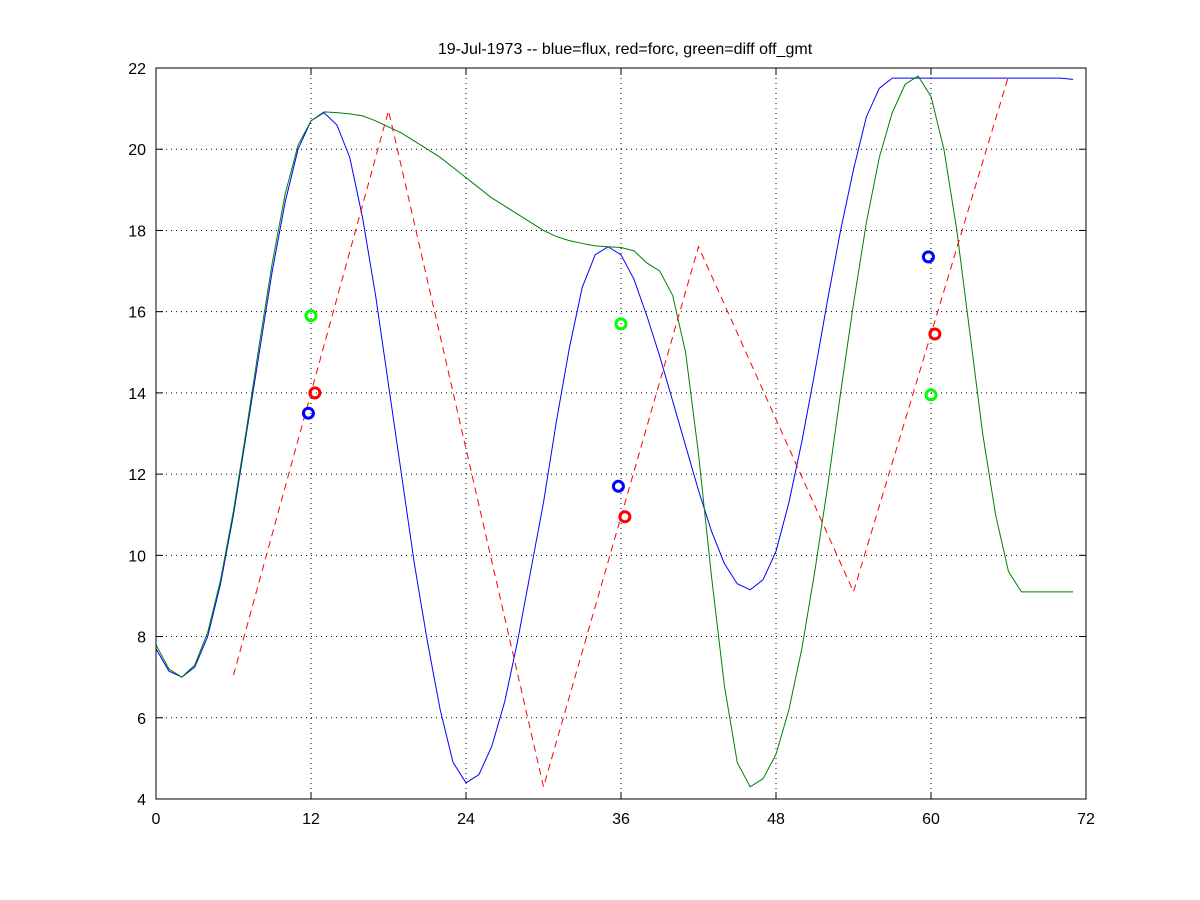 Image resolution: width=1200 pixels, height=900 pixels. What do you see at coordinates (137, 475) in the screenshot?
I see `y-tick-label: 12` at bounding box center [137, 475].